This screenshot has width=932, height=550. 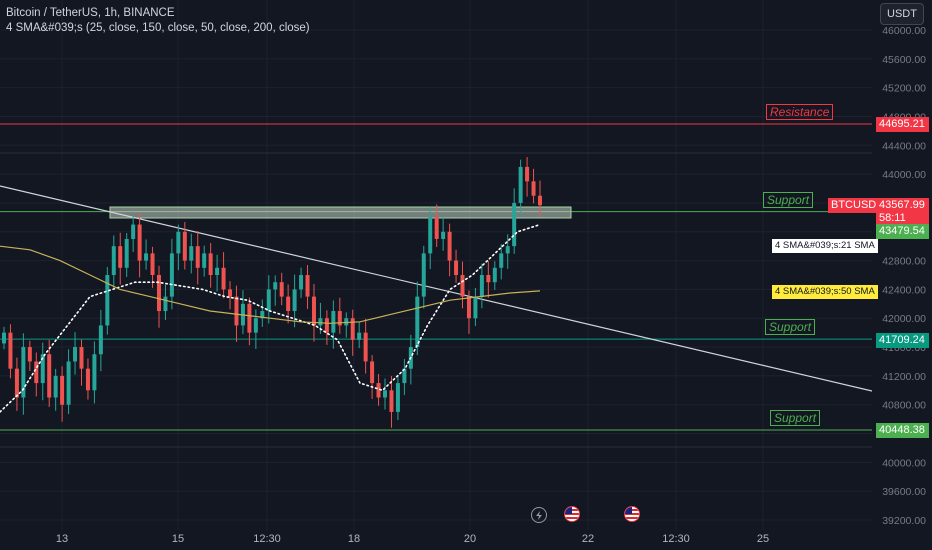 What do you see at coordinates (902, 14) in the screenshot?
I see `currency-button: USDT` at bounding box center [902, 14].